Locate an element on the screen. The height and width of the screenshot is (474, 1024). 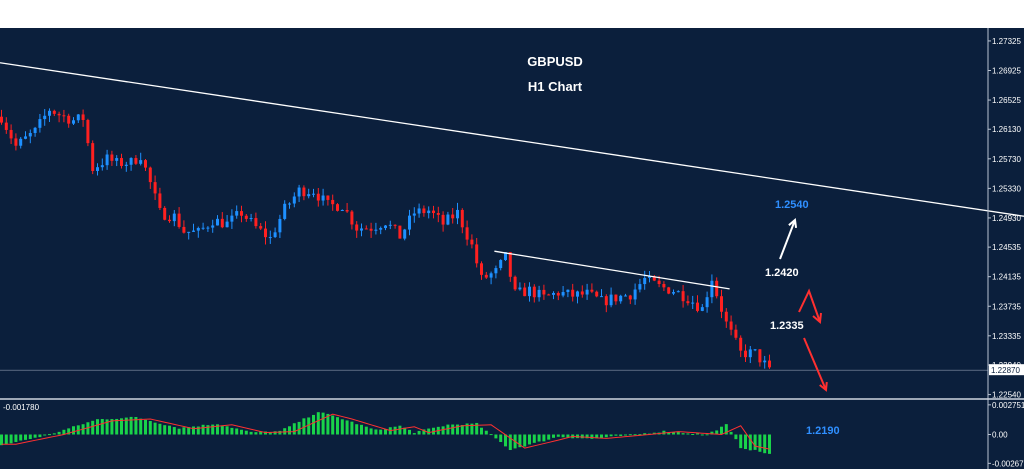
indicator-tick-label: 0.00 is located at coordinates (1000, 435).